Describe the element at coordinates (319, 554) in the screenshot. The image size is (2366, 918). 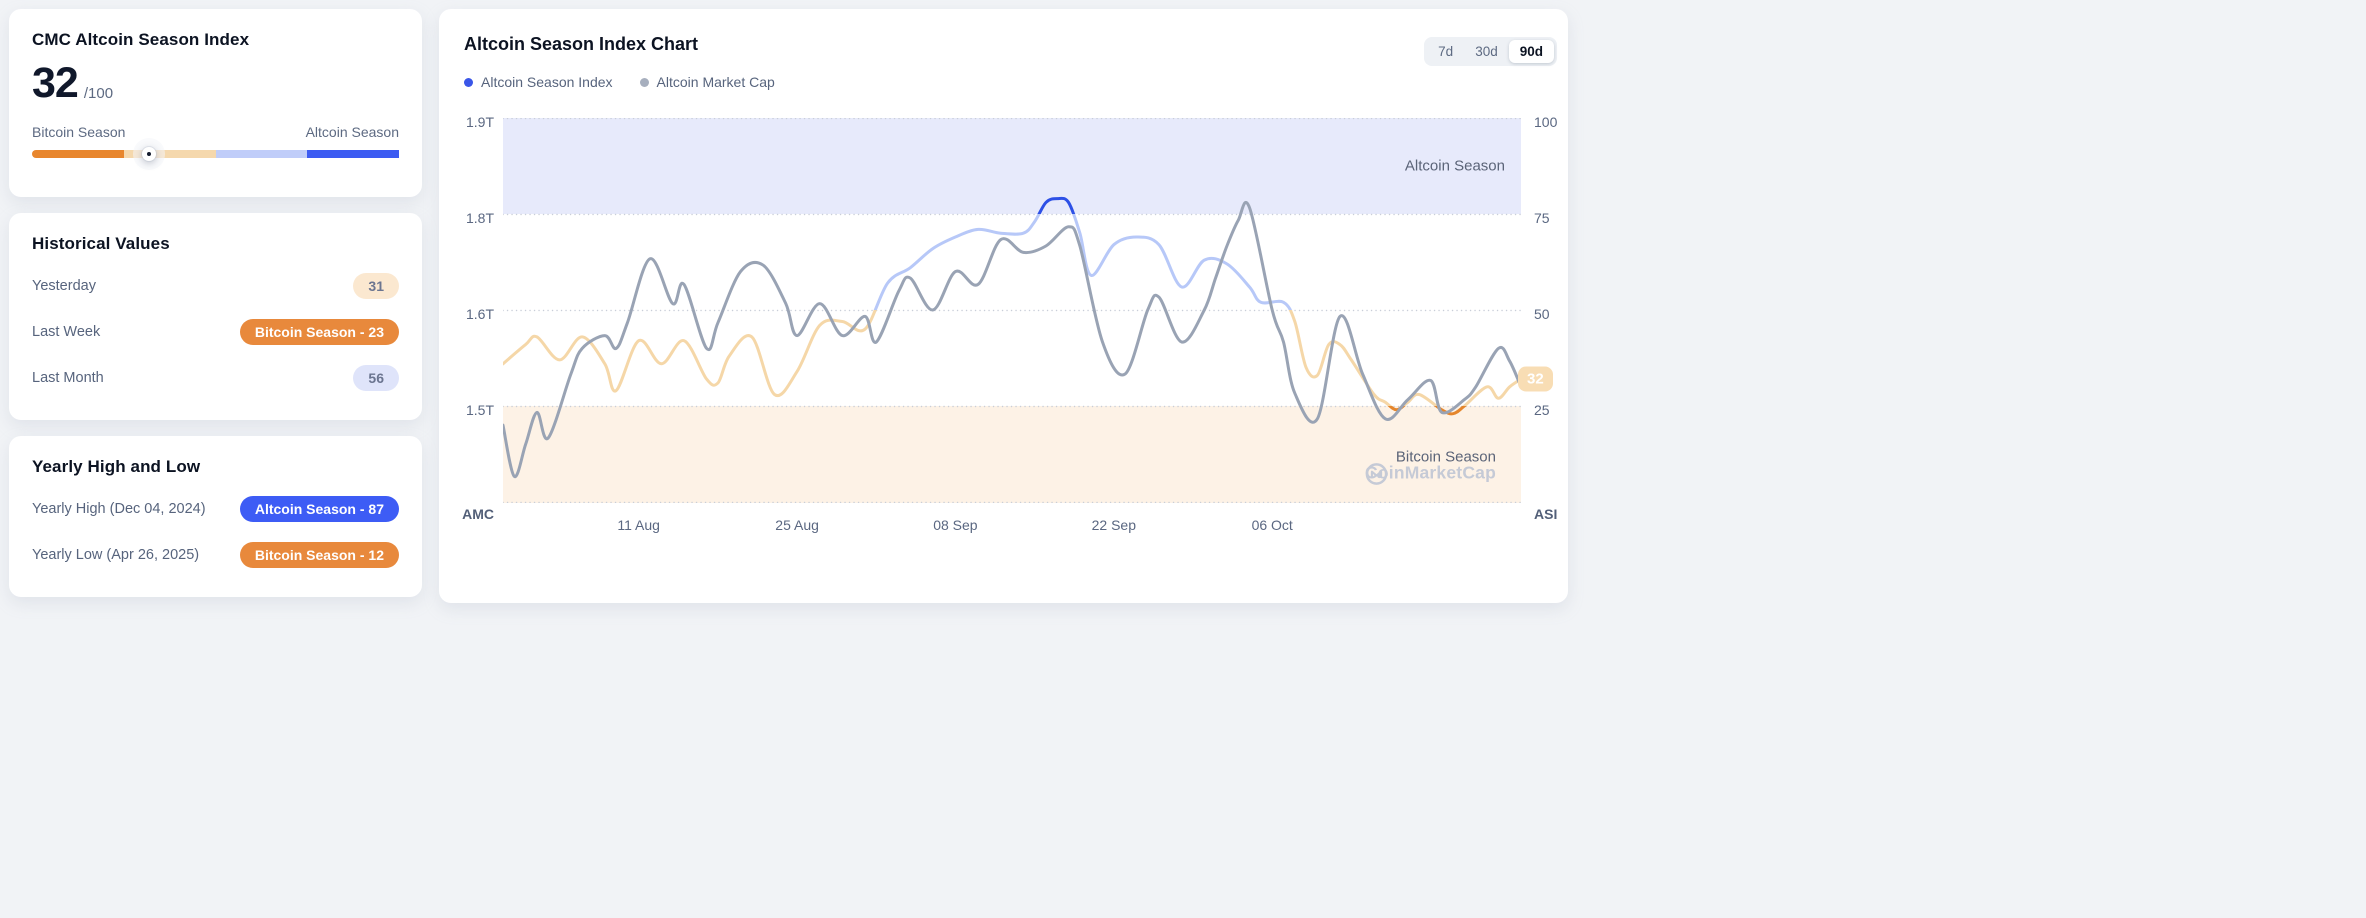
I see `status-badge: Bitcoin Season - 12` at that location.